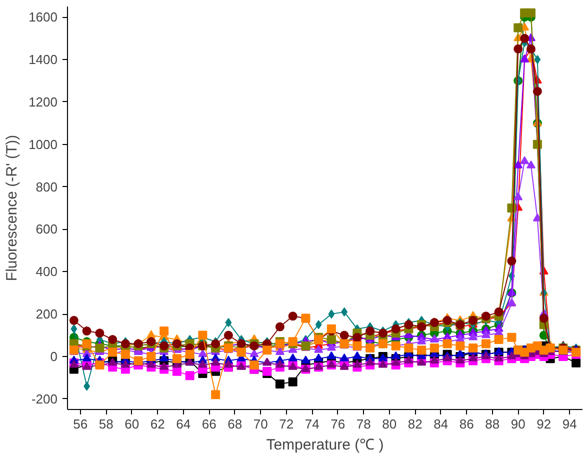  What do you see at coordinates (235, 424) in the screenshot?
I see `x-tick-label: 68` at bounding box center [235, 424].